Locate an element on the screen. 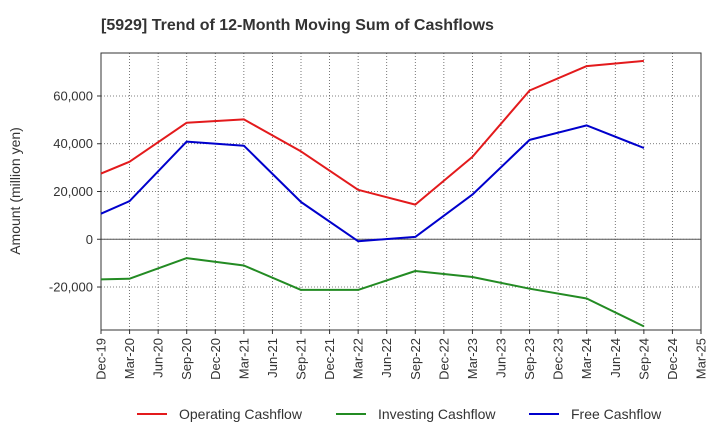  x-tick-label: Jun-22 is located at coordinates (386, 358).